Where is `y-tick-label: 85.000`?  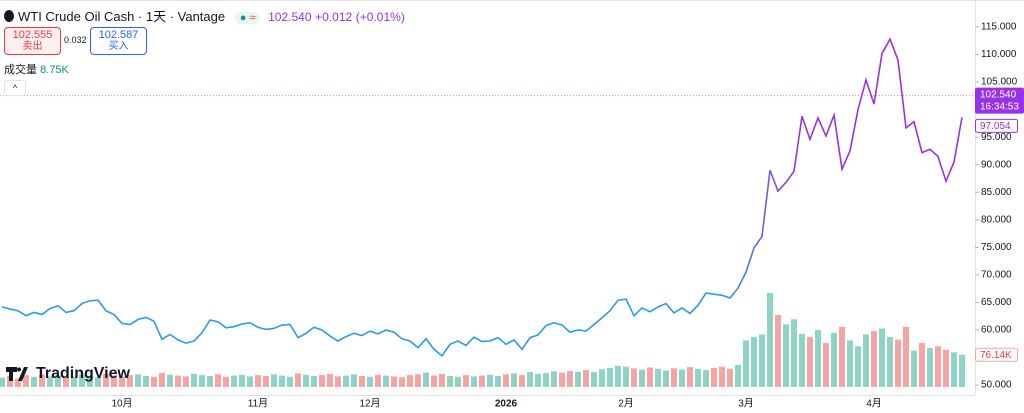 y-tick-label: 85.000 is located at coordinates (996, 192).